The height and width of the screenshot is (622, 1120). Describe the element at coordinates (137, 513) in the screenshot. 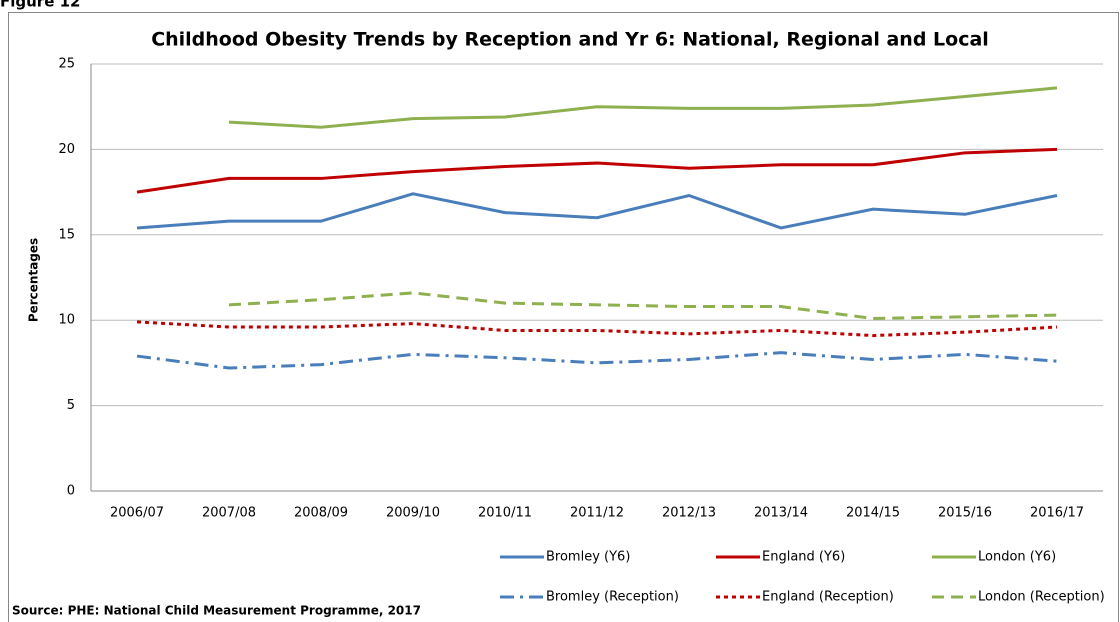

I see `x-tick-label: 2006/07` at that location.